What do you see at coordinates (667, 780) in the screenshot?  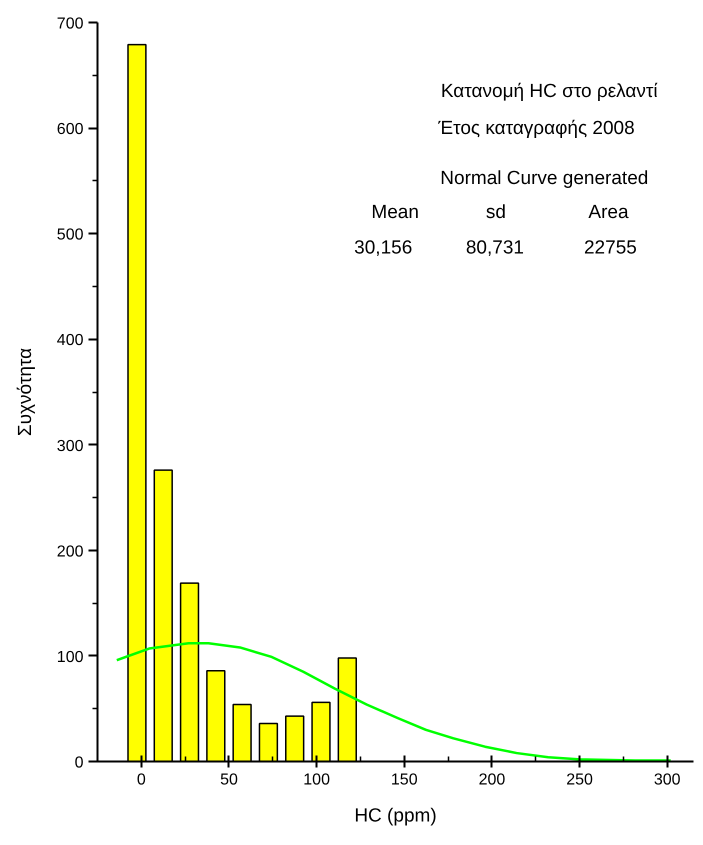 I see `x-tick-label: 300` at bounding box center [667, 780].